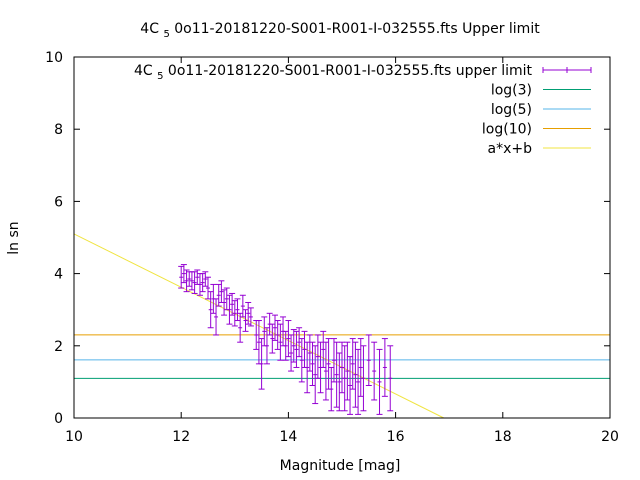  What do you see at coordinates (181, 437) in the screenshot?
I see `x-tick-label: 12` at bounding box center [181, 437].